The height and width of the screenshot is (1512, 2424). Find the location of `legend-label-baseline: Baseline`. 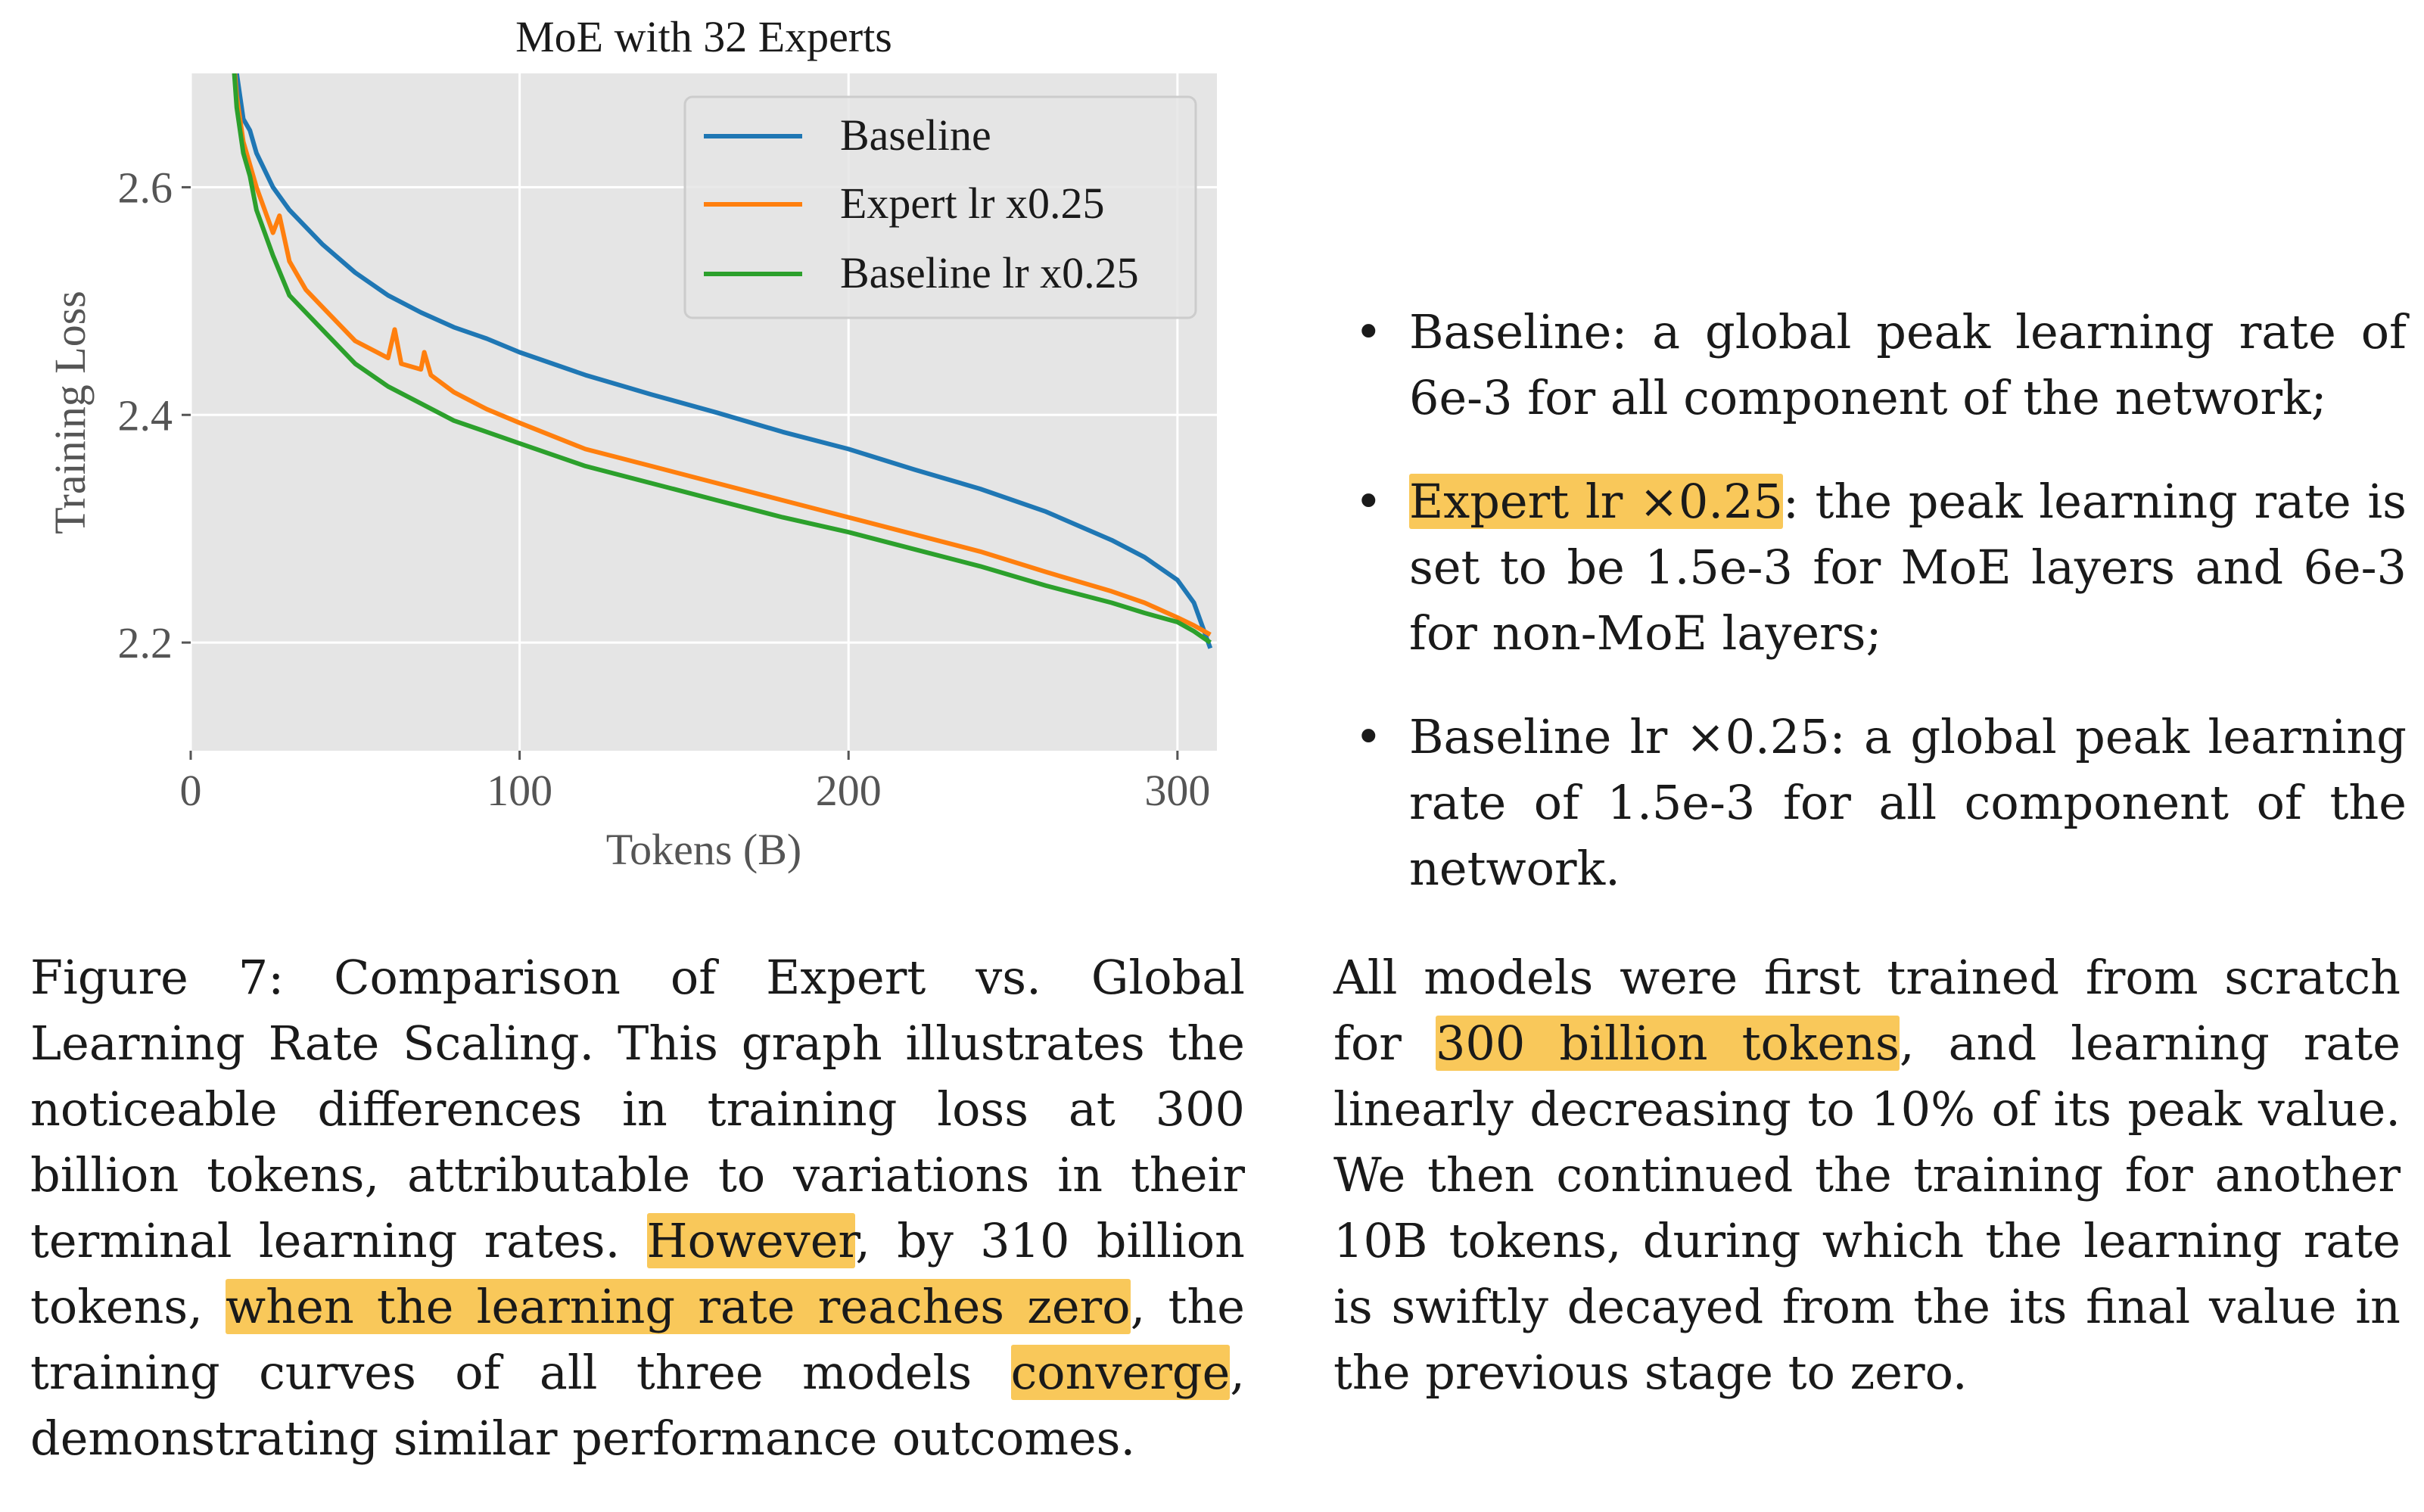

legend-label-baseline: Baseline is located at coordinates (916, 135).